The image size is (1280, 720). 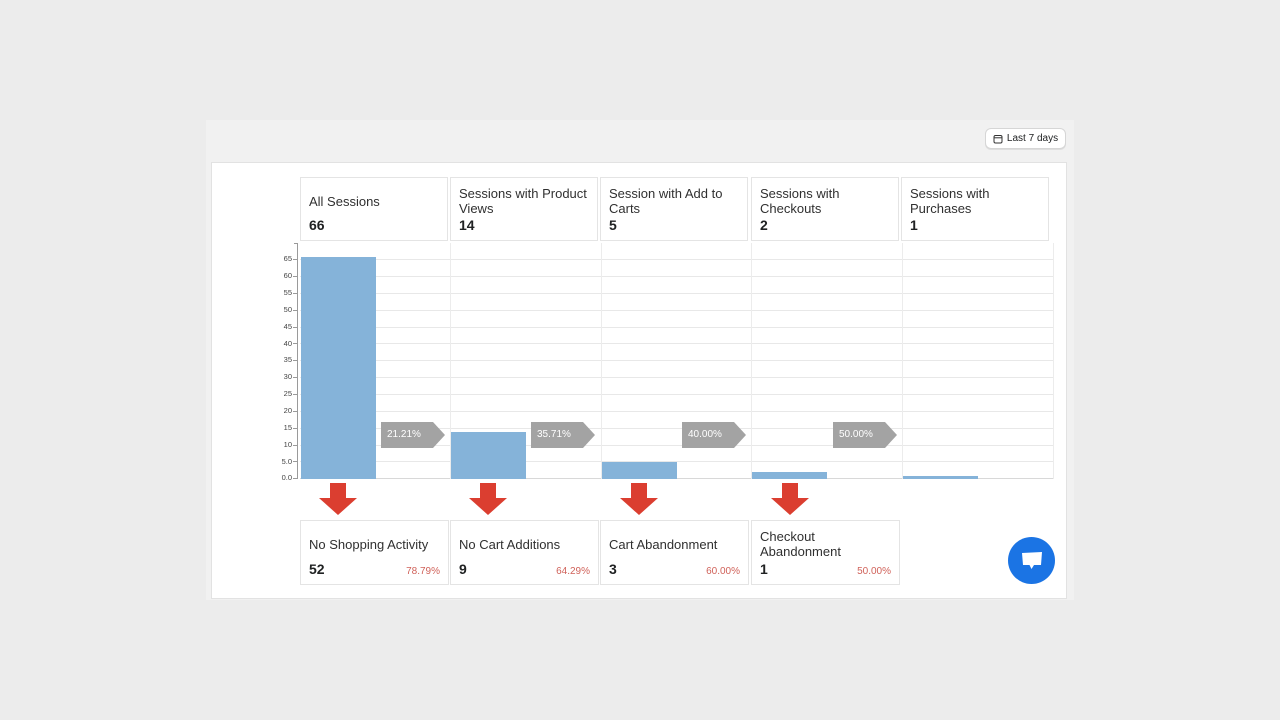 What do you see at coordinates (998, 138) in the screenshot?
I see `calendar-icon` at bounding box center [998, 138].